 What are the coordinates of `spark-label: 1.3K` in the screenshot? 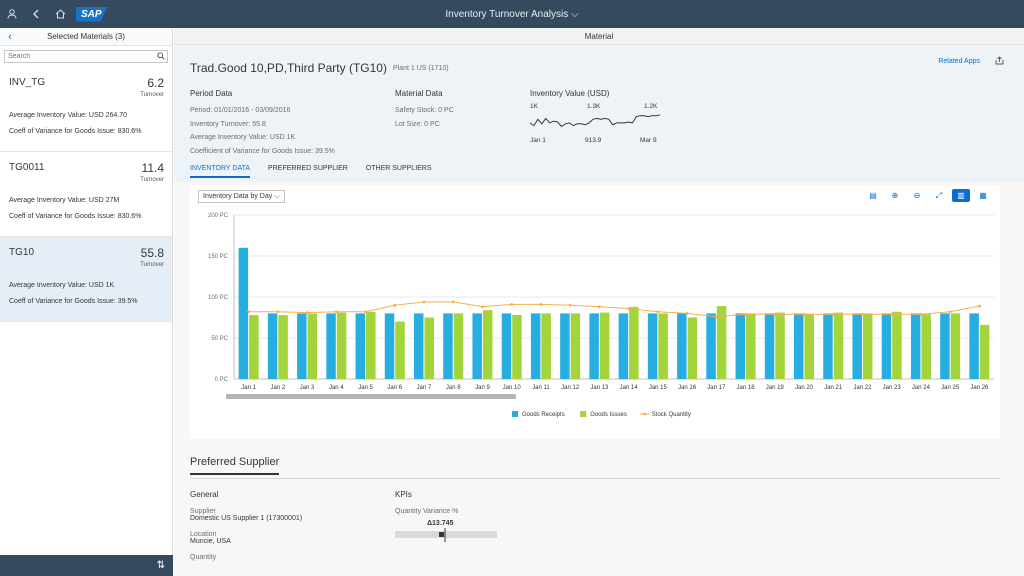 It's located at (594, 106).